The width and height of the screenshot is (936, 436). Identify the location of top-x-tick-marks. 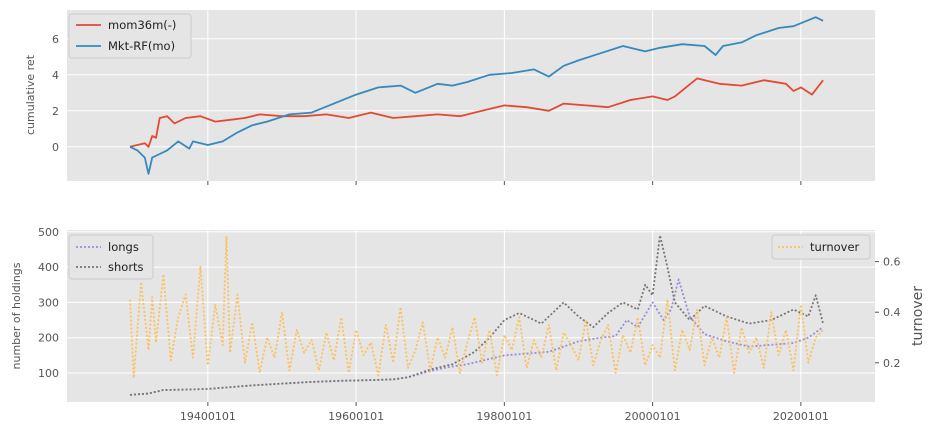
(504, 183).